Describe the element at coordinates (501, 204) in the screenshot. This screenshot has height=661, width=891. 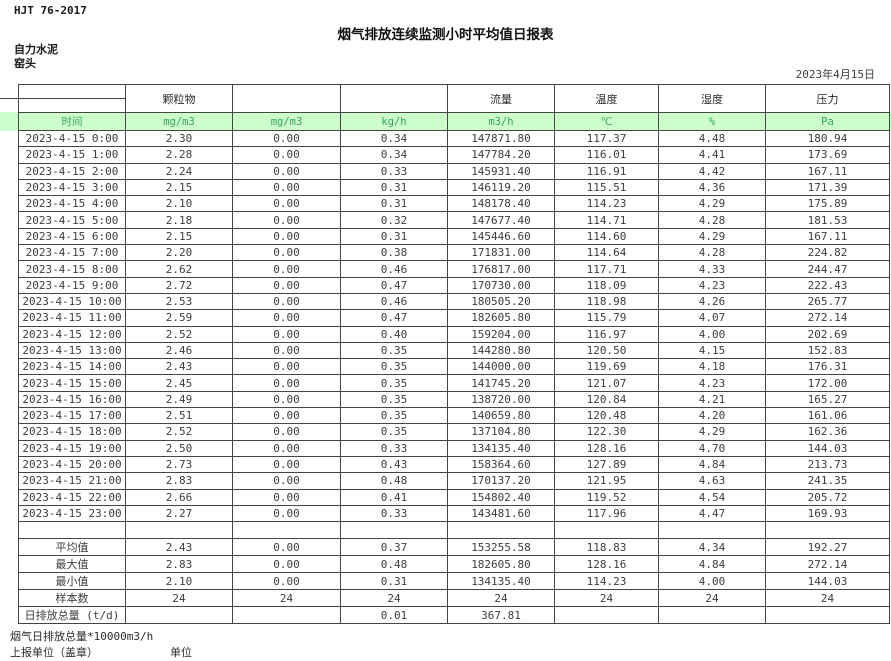
I see `value-cell: 148178.40` at that location.